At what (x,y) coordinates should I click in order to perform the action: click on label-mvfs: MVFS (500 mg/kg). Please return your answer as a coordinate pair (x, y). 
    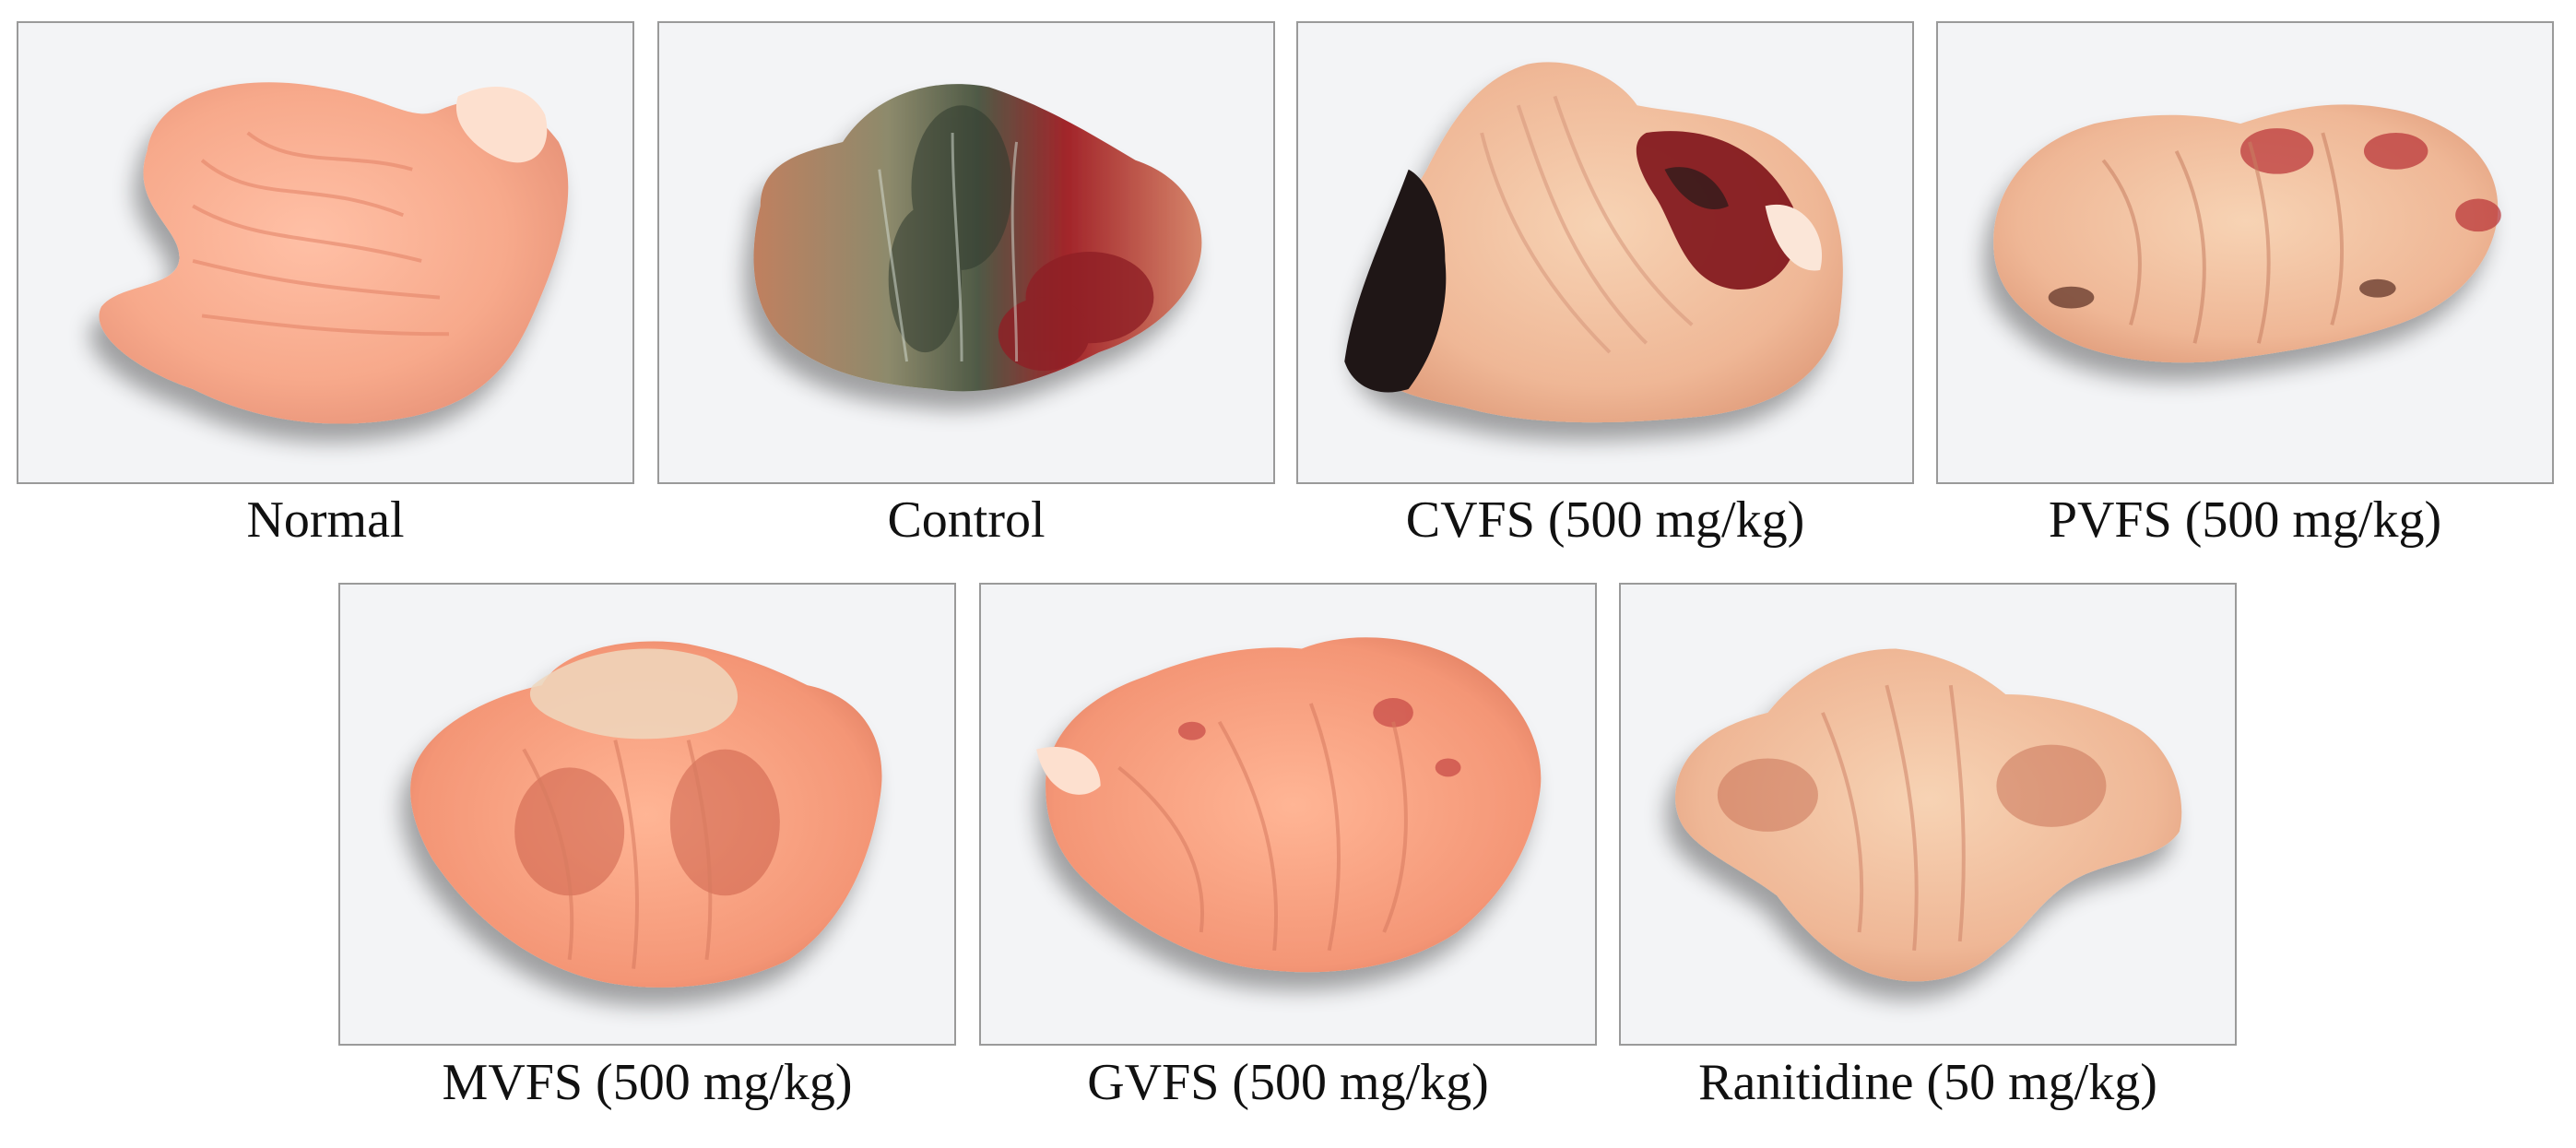
    Looking at the image, I should click on (647, 1082).